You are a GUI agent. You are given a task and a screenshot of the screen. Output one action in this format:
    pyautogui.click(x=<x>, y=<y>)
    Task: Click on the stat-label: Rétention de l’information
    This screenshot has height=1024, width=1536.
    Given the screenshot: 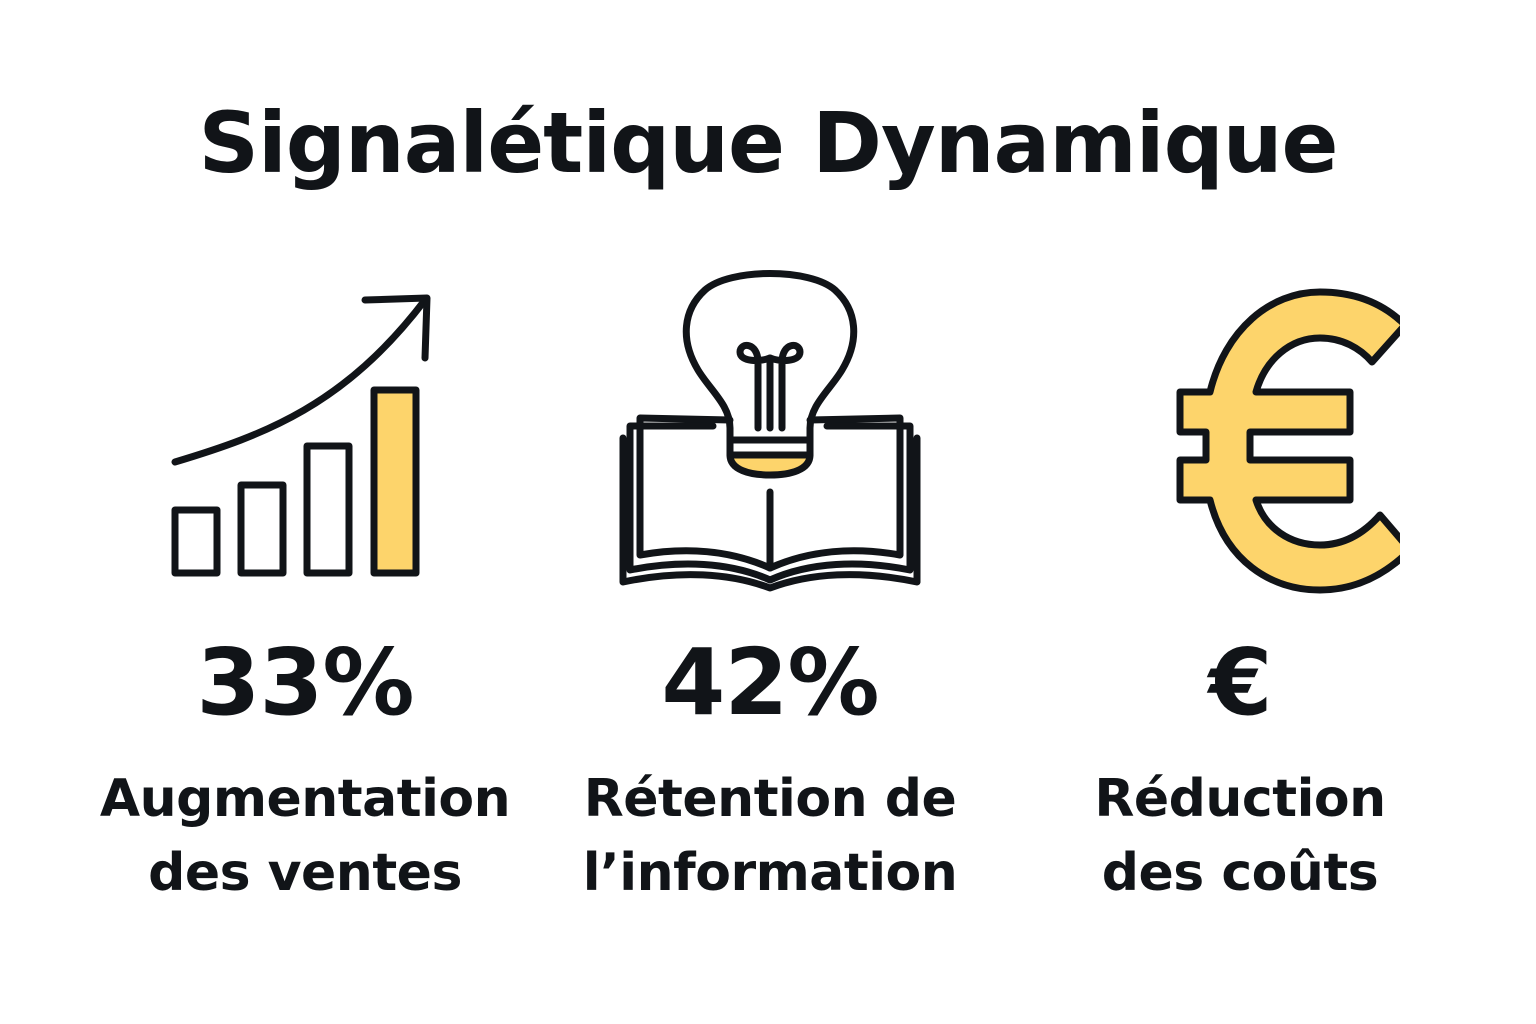 What is the action you would take?
    pyautogui.click(x=770, y=836)
    